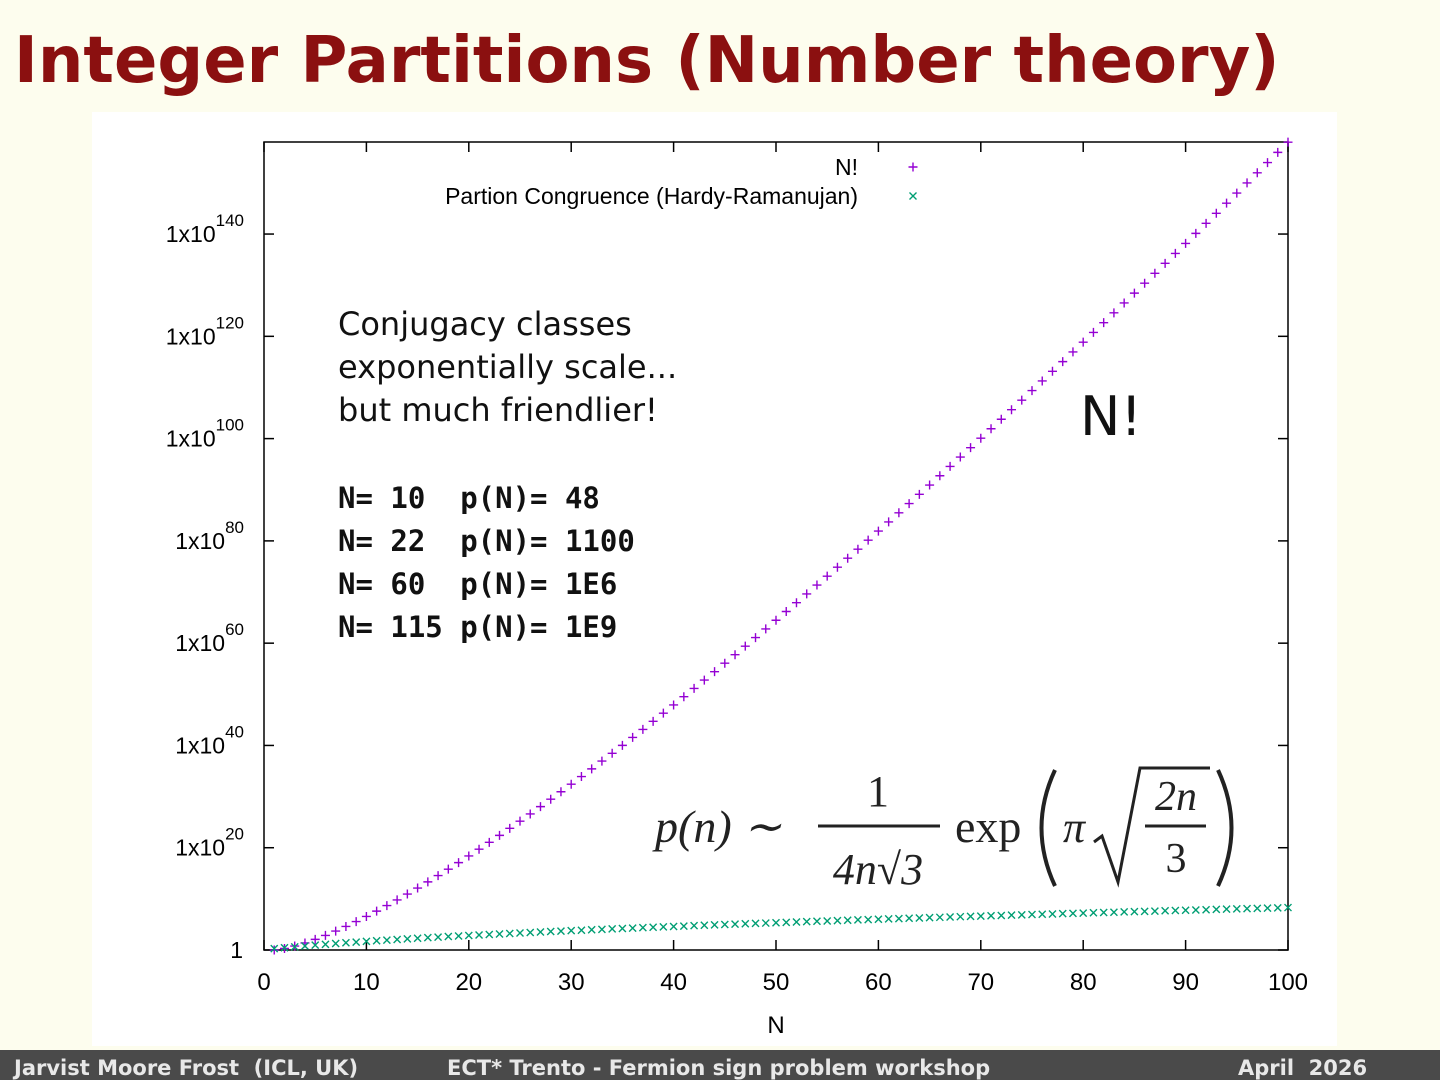 Image resolution: width=1440 pixels, height=1080 pixels. I want to click on x-tick-label: 60, so click(878, 982).